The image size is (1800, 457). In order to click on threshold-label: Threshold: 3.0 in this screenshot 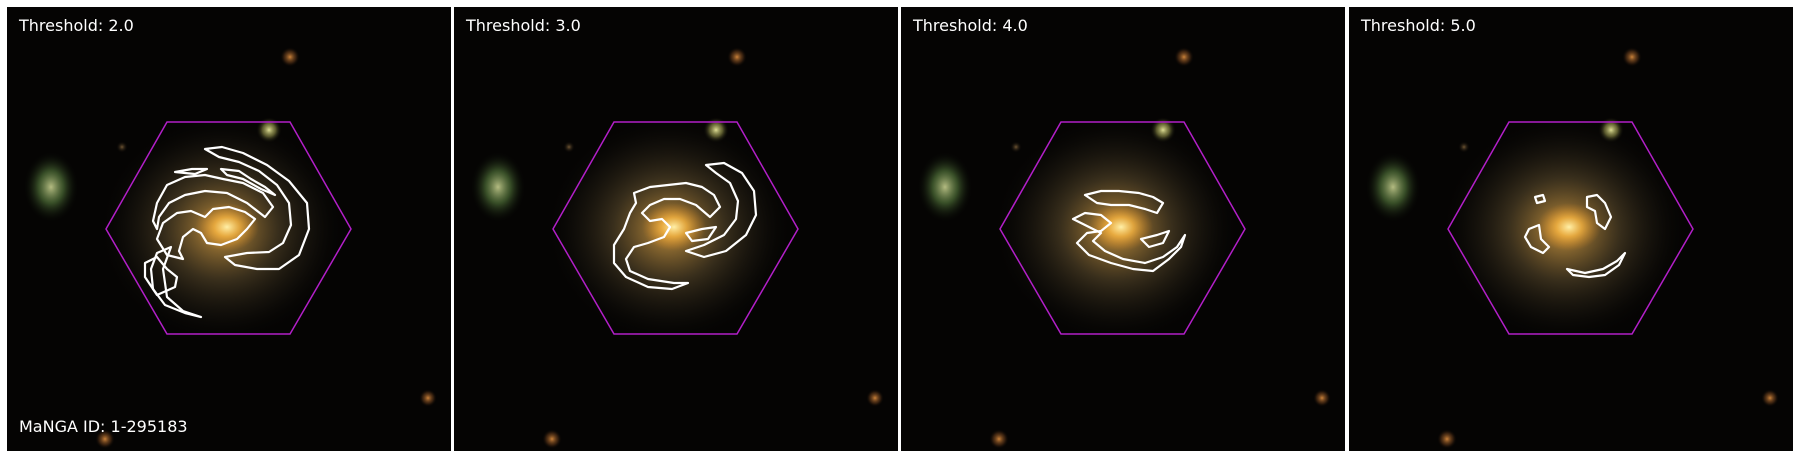, I will do `click(523, 25)`.